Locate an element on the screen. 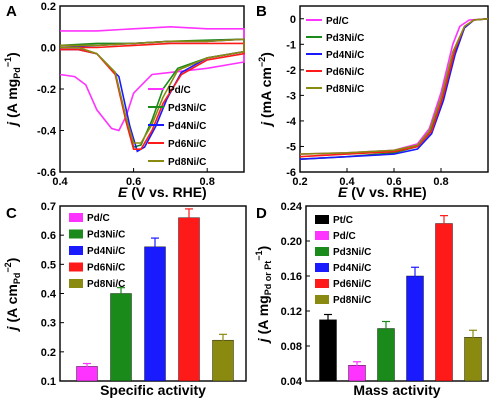 This screenshot has width=492, height=400. panel-c-ytick-label: 0.6 is located at coordinates (48, 236).